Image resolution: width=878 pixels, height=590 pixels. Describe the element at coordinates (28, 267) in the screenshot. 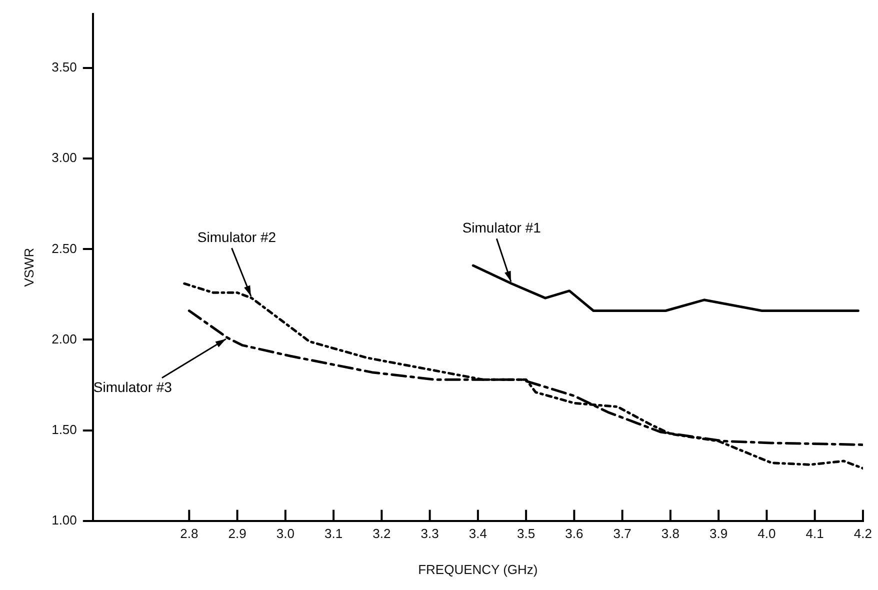

I see `y-axis-title: VSWR` at that location.